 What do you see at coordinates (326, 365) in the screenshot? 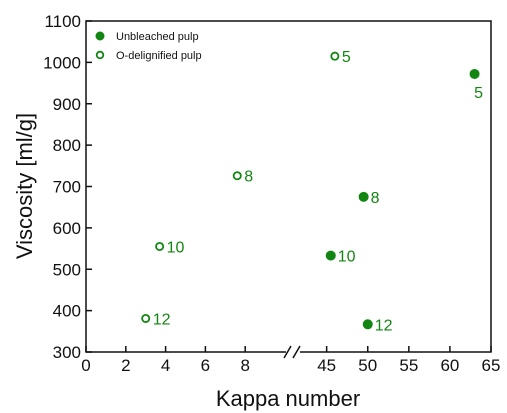
I see `x-tick-label: 45` at bounding box center [326, 365].